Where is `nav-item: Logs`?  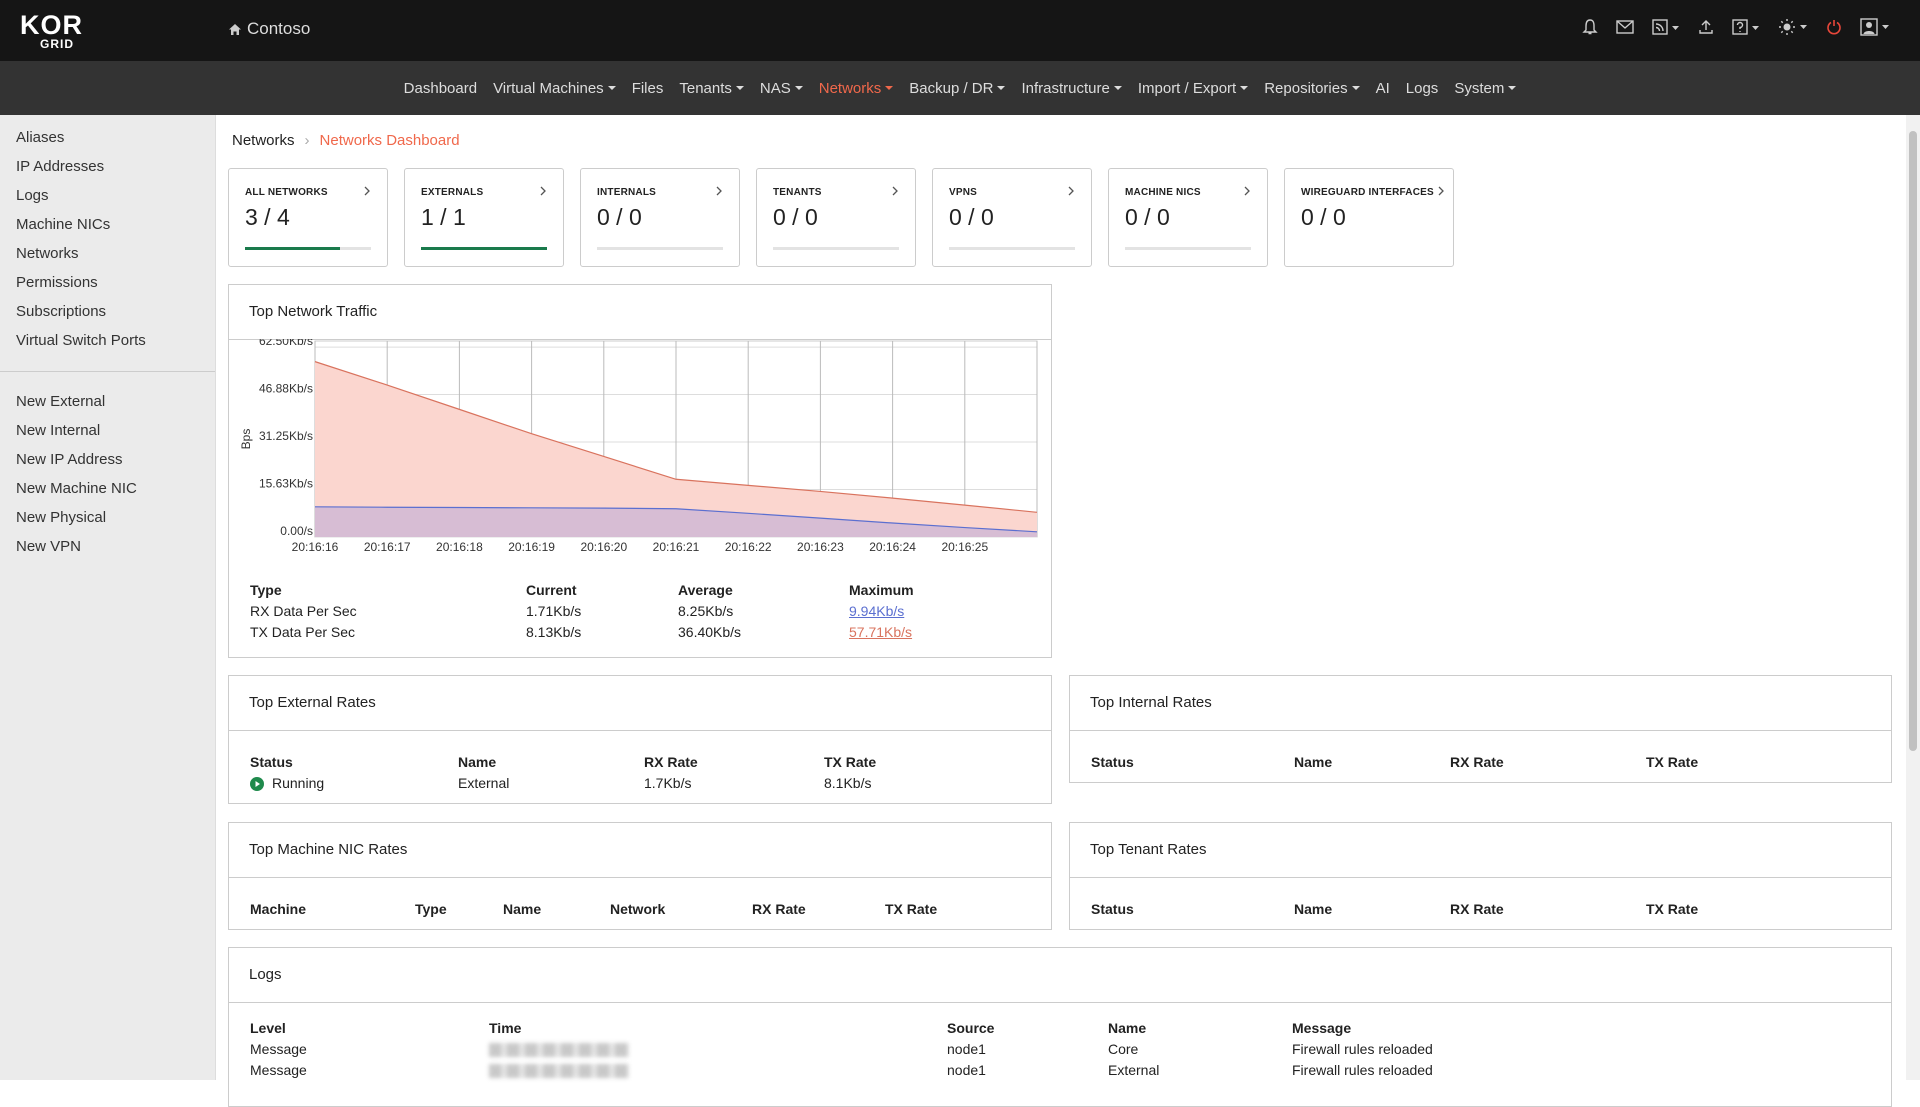 nav-item: Logs is located at coordinates (1422, 88).